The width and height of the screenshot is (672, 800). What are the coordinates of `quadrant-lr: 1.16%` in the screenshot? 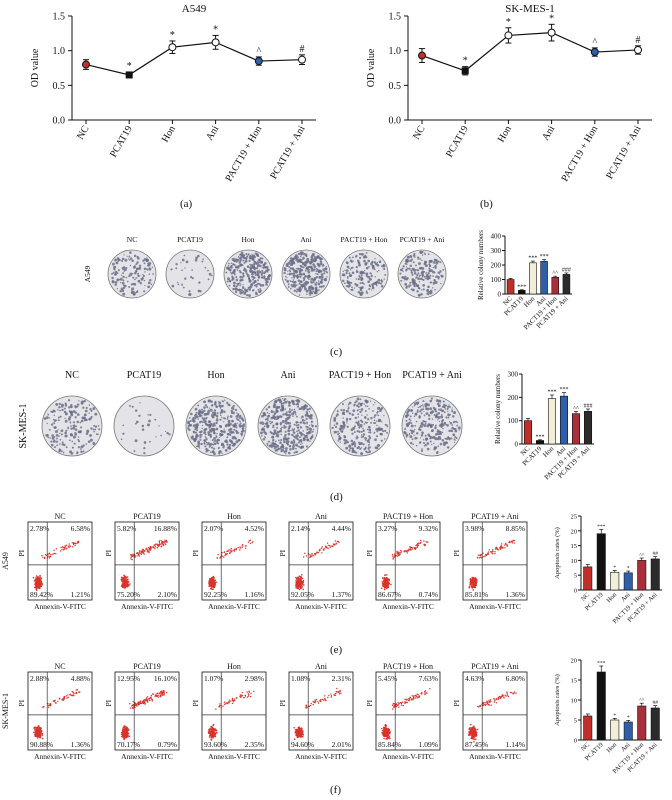 It's located at (254, 594).